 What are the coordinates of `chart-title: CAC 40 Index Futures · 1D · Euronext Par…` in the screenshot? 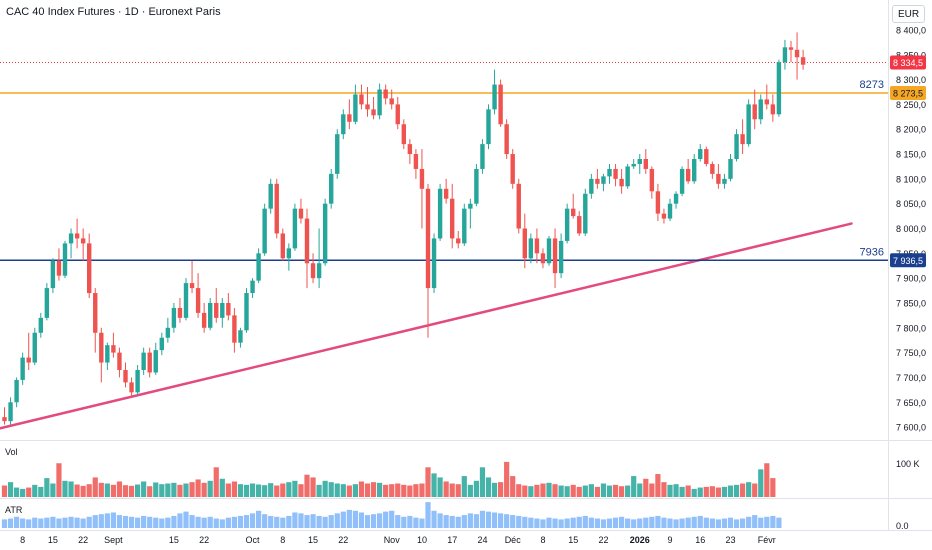 It's located at (113, 12).